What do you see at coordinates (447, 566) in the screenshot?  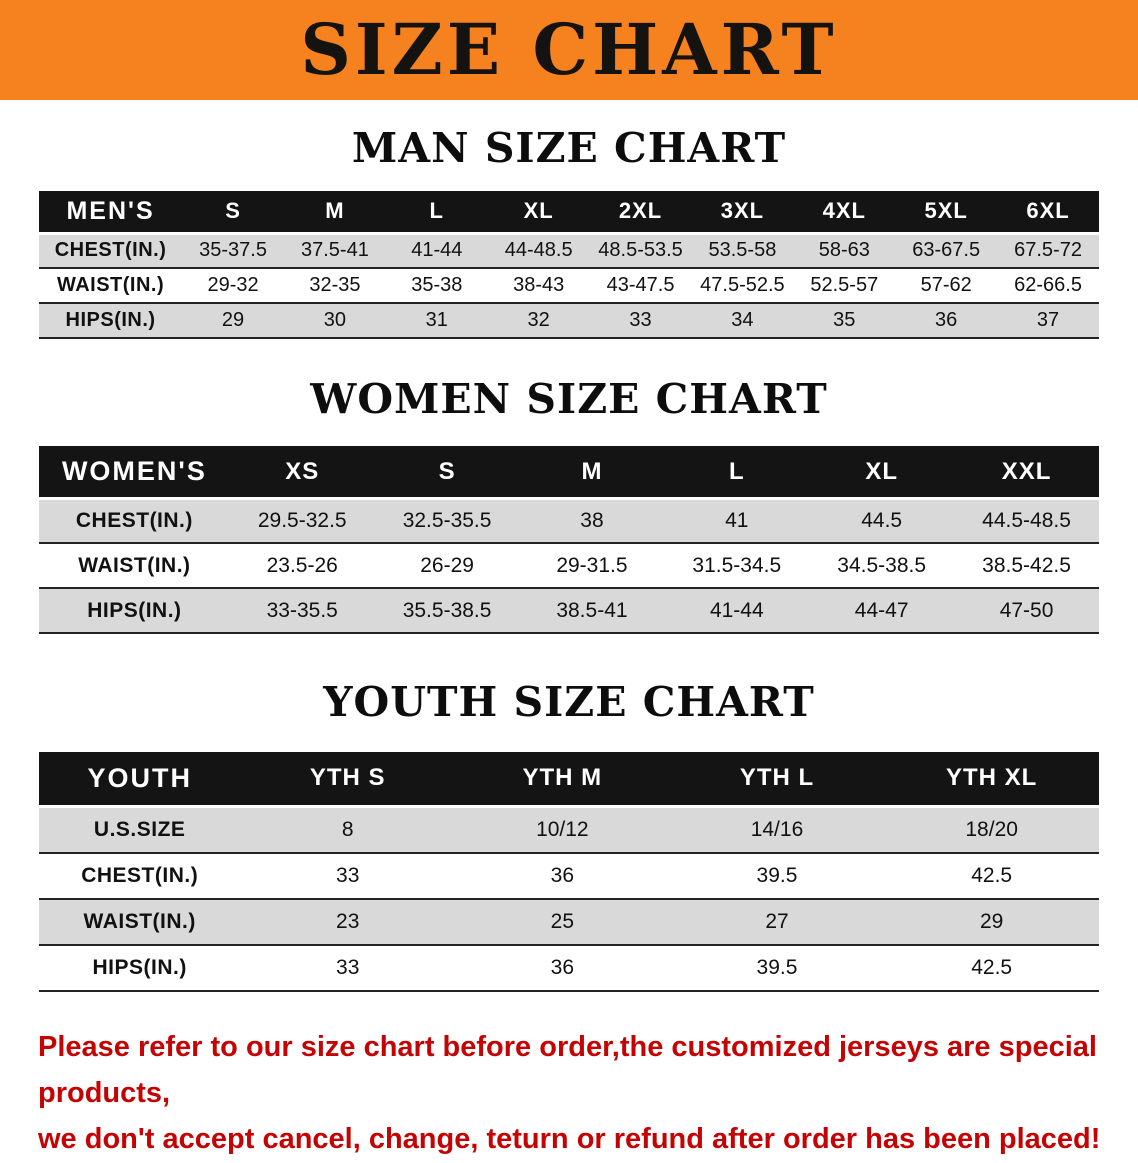 I see `size-value-cell: 26-29` at bounding box center [447, 566].